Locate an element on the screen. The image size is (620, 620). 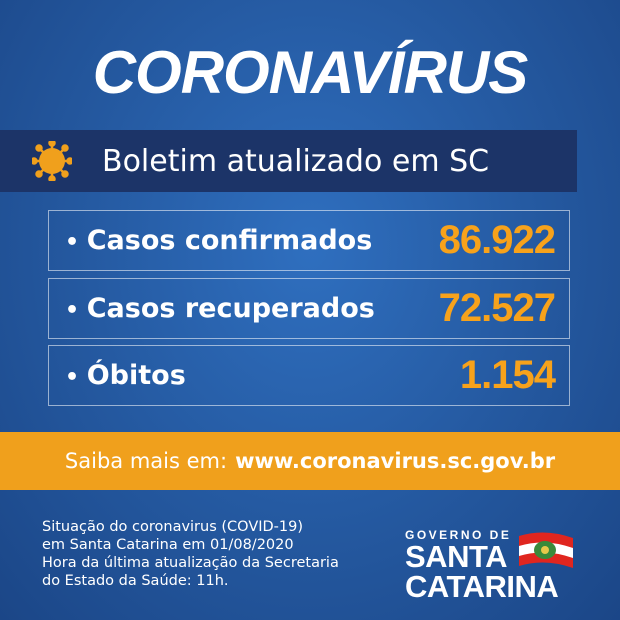
stat-recovered: Casos recuperados 72.527 is located at coordinates (309, 308).